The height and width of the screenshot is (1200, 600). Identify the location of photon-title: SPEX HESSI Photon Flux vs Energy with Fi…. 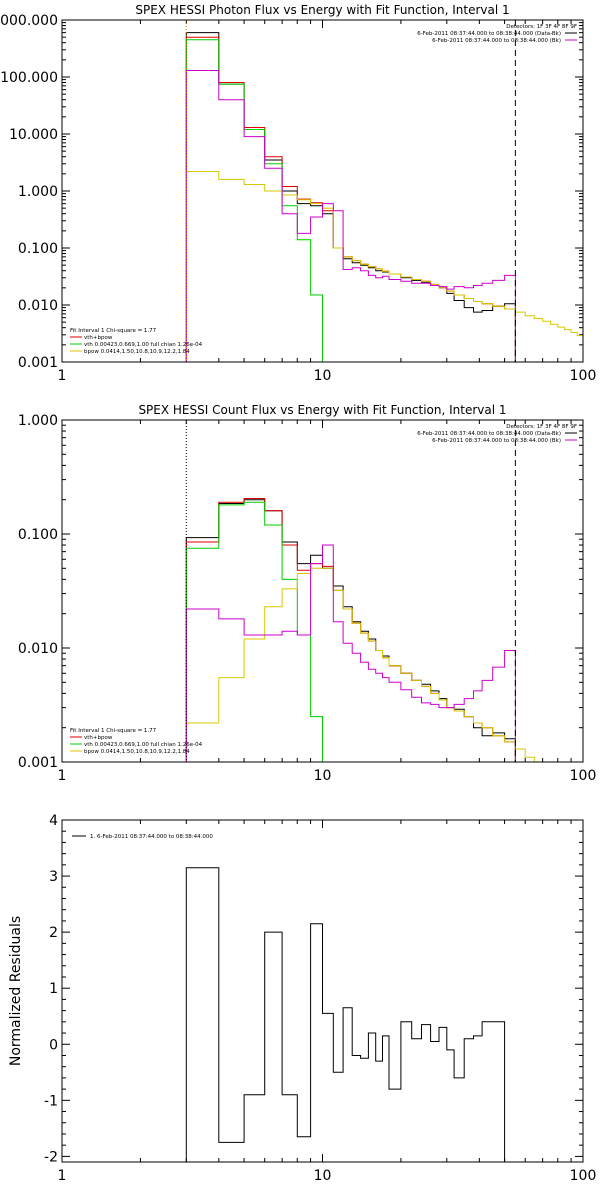
(322, 10).